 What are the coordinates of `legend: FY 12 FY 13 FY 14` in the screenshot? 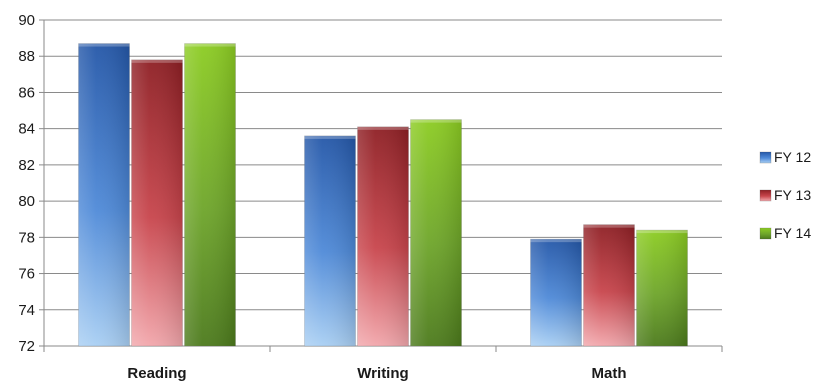 It's located at (785, 195).